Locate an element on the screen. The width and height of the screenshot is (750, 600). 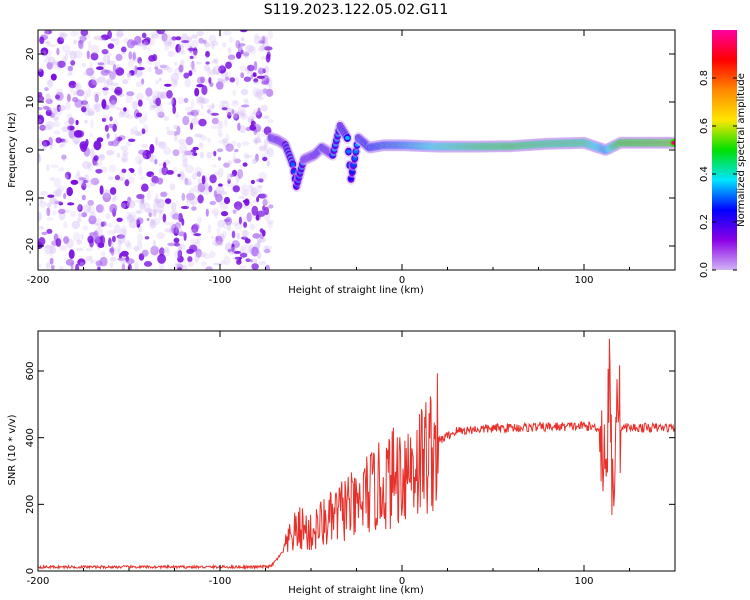
colorbar-gradient is located at coordinates (724, 150).